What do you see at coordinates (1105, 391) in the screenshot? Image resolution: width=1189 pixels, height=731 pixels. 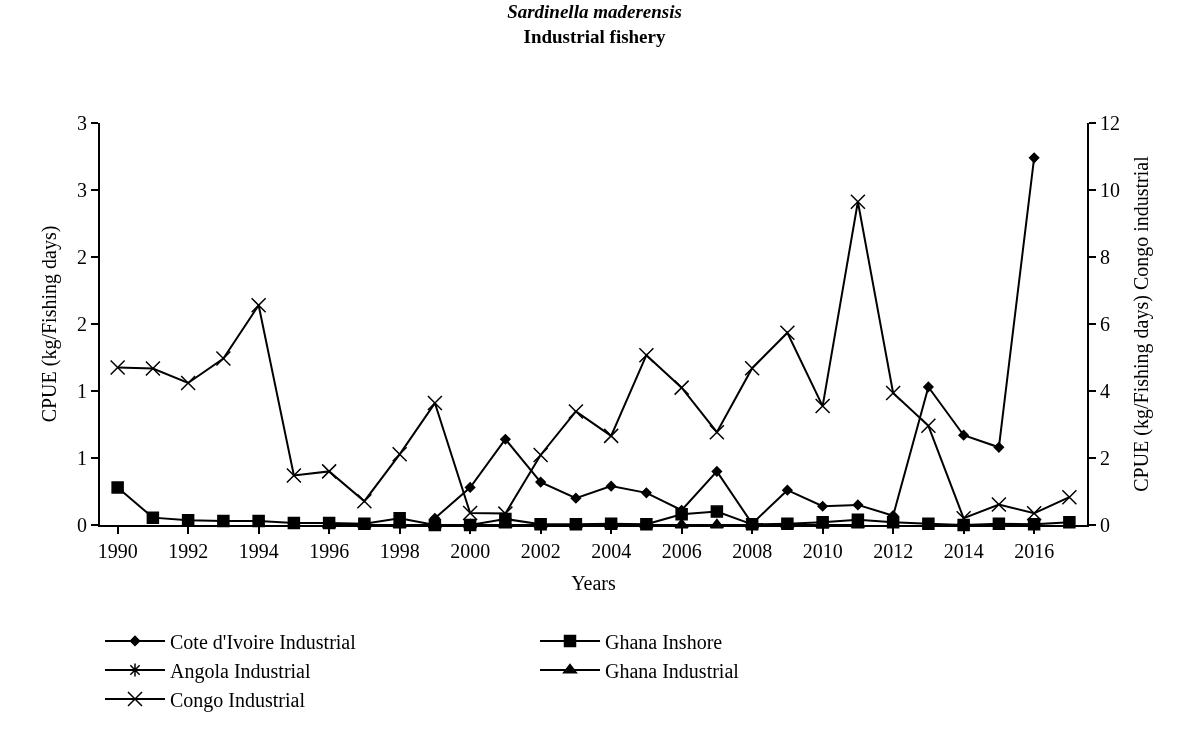 I see `y2-tick-label: 4` at bounding box center [1105, 391].